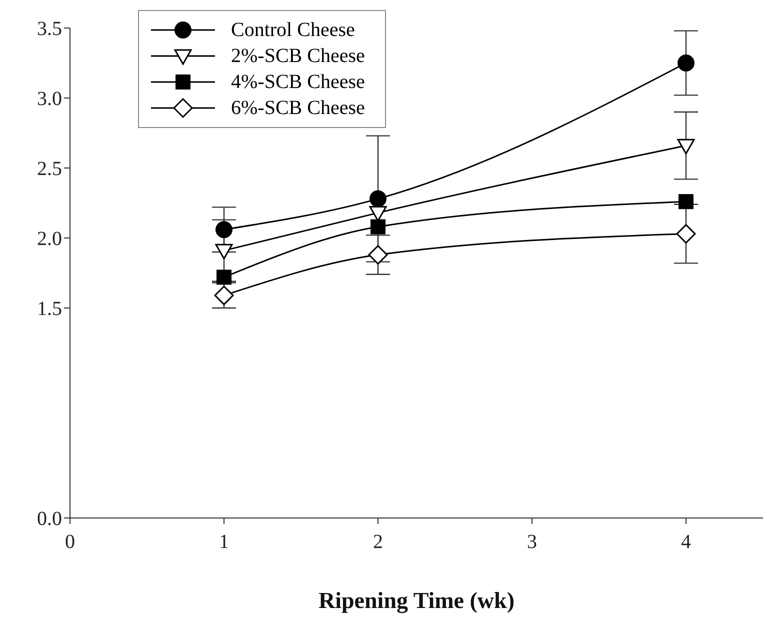 Image resolution: width=778 pixels, height=634 pixels. Describe the element at coordinates (70, 542) in the screenshot. I see `x-tick-label: 0` at that location.